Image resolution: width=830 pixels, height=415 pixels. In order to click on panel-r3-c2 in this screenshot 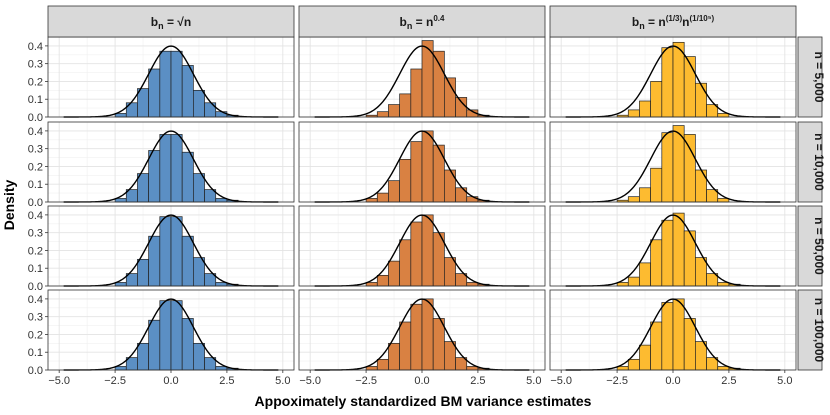, I will do `click(422, 246)`.